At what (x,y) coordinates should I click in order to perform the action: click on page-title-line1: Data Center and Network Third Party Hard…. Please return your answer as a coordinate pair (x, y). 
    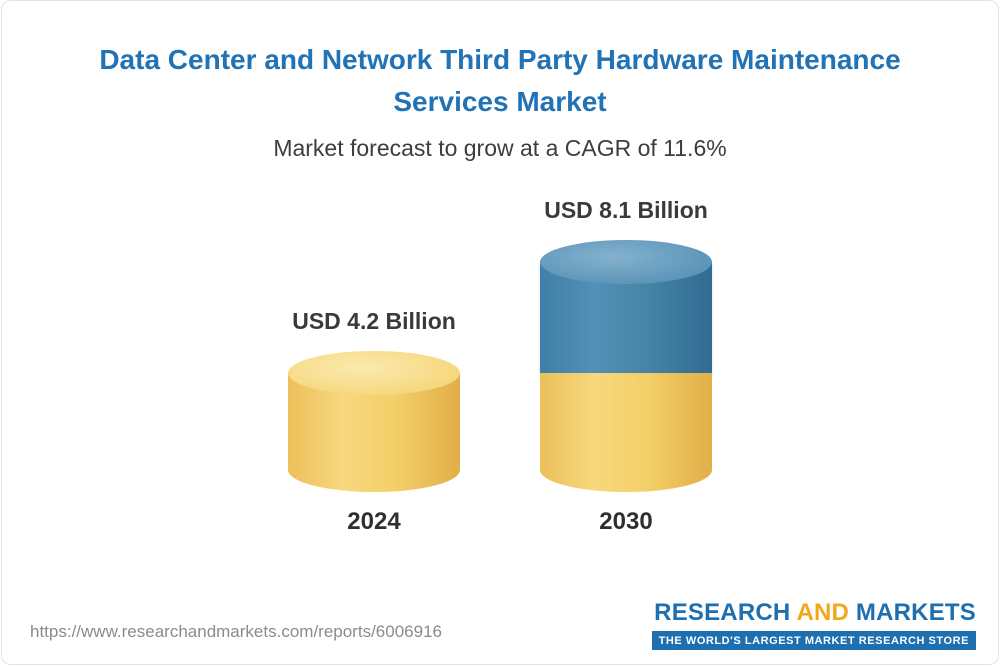
    Looking at the image, I should click on (500, 59).